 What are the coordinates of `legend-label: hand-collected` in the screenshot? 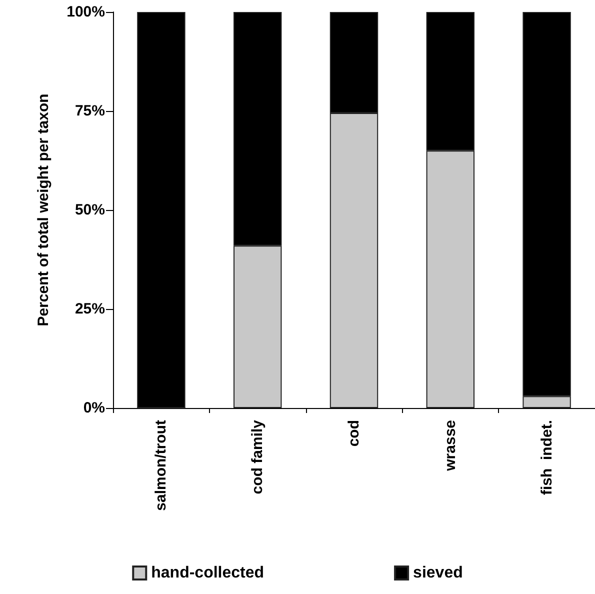 It's located at (207, 573).